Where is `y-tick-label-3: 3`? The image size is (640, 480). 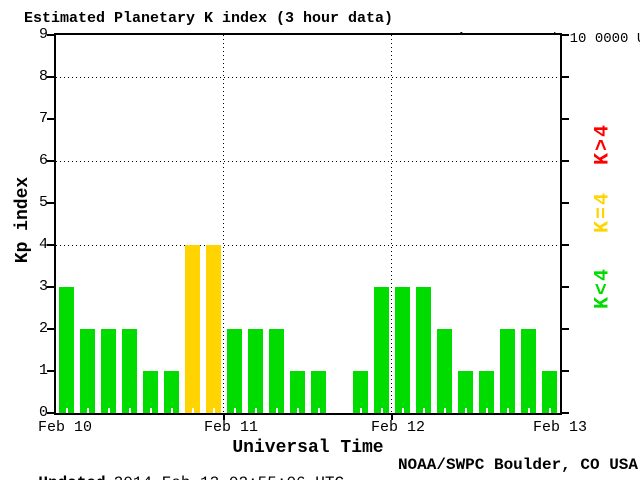
y-tick-label-3: 3 is located at coordinates (43, 286).